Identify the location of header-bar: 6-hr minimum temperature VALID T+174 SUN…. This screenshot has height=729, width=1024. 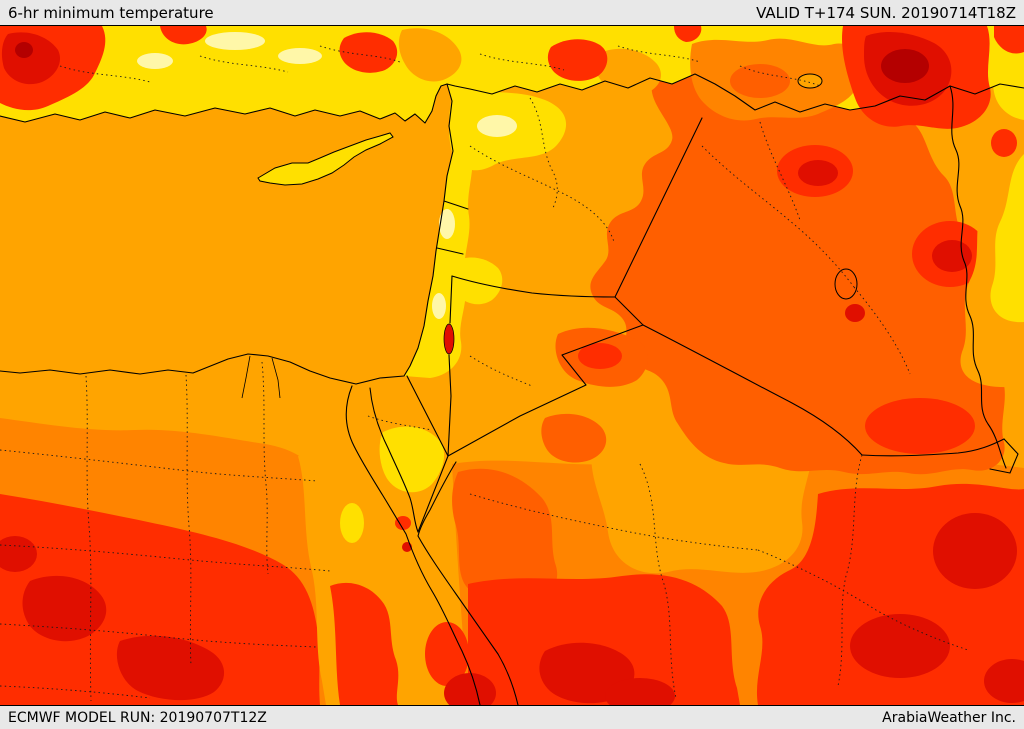
(512, 13).